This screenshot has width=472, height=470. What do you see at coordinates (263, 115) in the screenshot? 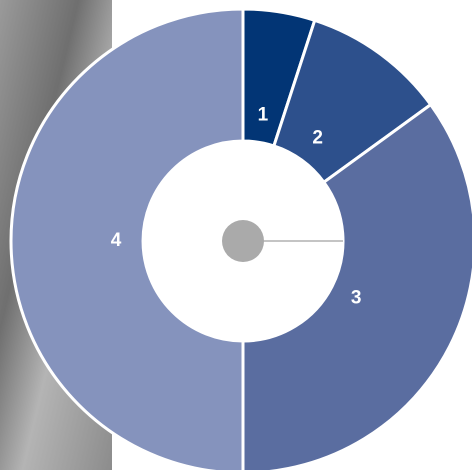
I see `segment-label: 1` at bounding box center [263, 115].